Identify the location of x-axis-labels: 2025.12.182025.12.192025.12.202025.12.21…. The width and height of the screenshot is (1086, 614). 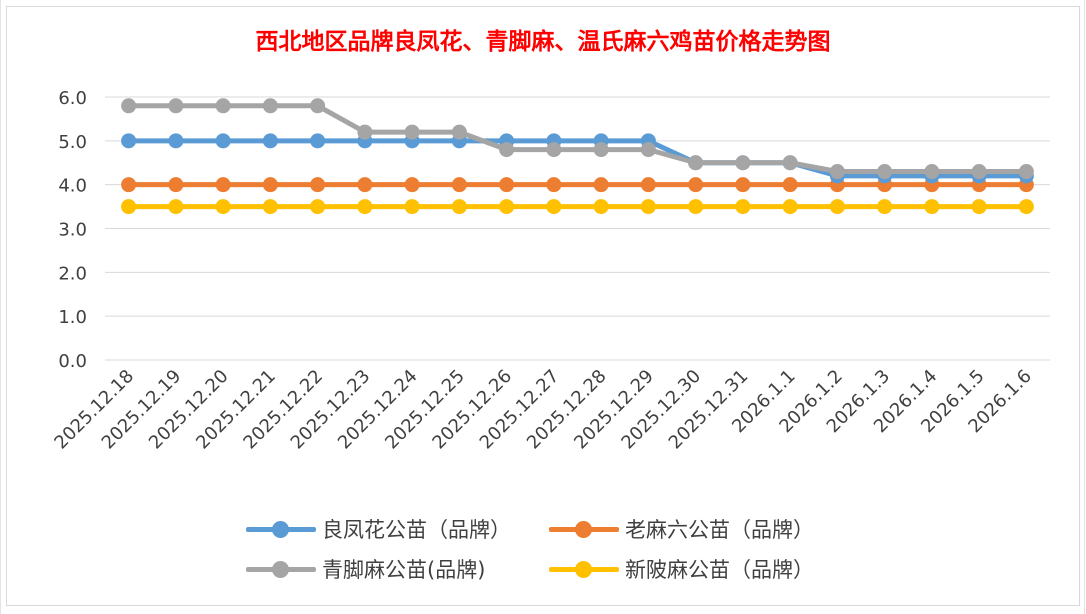
(542, 410).